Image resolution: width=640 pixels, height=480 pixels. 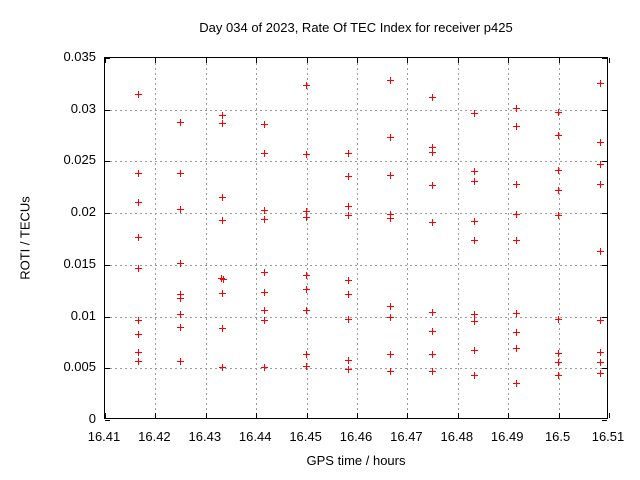 I want to click on x-tick-label: 16.46, so click(x=356, y=436).